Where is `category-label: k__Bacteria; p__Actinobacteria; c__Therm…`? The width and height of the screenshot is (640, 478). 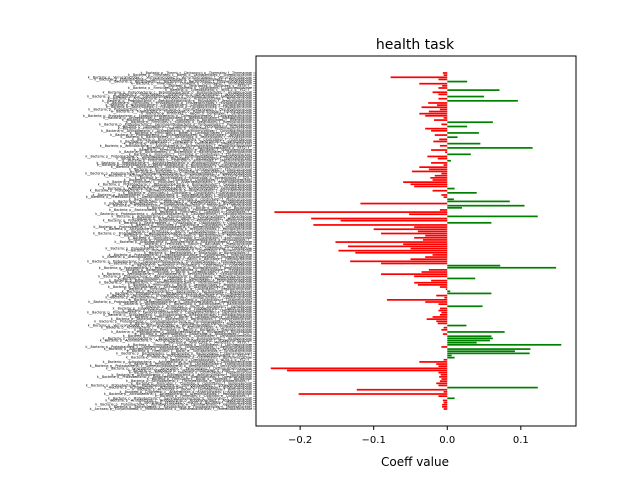 category-label: k__Bacteria; p__Actinobacteria; c__Therm… is located at coordinates (189, 381).